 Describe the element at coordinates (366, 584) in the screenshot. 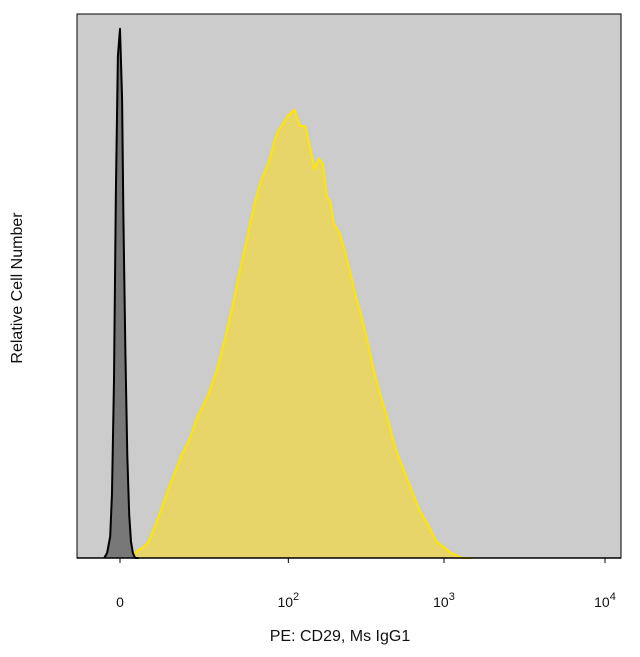

I see `x-tick-layer: 0 10² 10³ 10⁴` at that location.